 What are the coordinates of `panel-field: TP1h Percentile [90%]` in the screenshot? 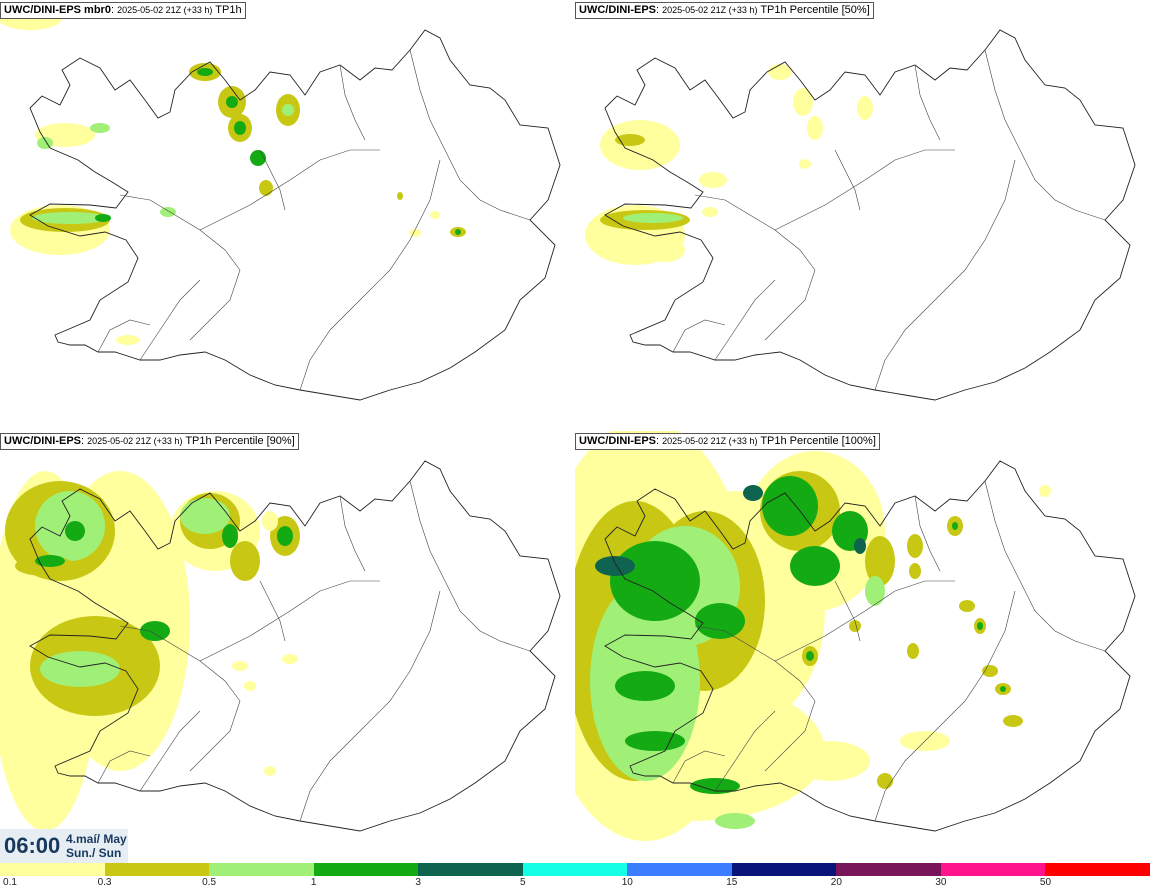 It's located at (240, 441).